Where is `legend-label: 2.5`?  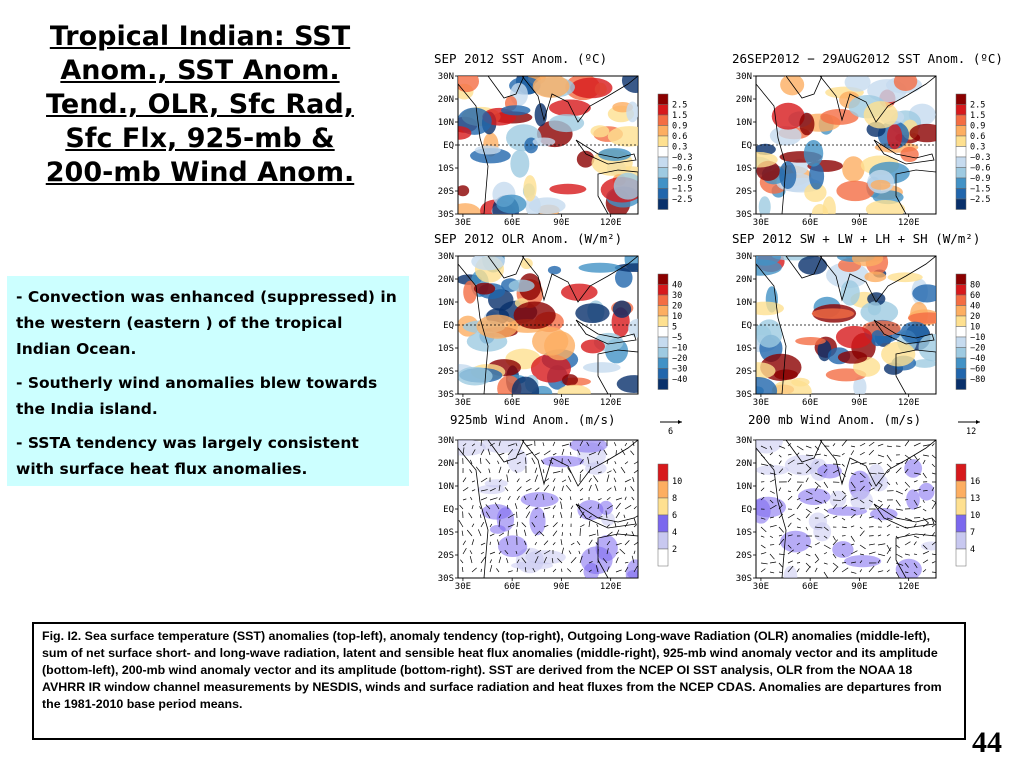 legend-label: 2.5 is located at coordinates (679, 106).